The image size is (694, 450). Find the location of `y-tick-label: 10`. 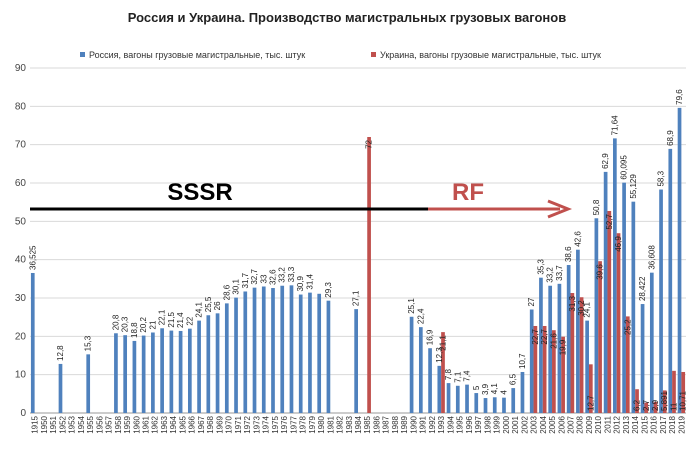

y-tick-label: 10 is located at coordinates (21, 375).